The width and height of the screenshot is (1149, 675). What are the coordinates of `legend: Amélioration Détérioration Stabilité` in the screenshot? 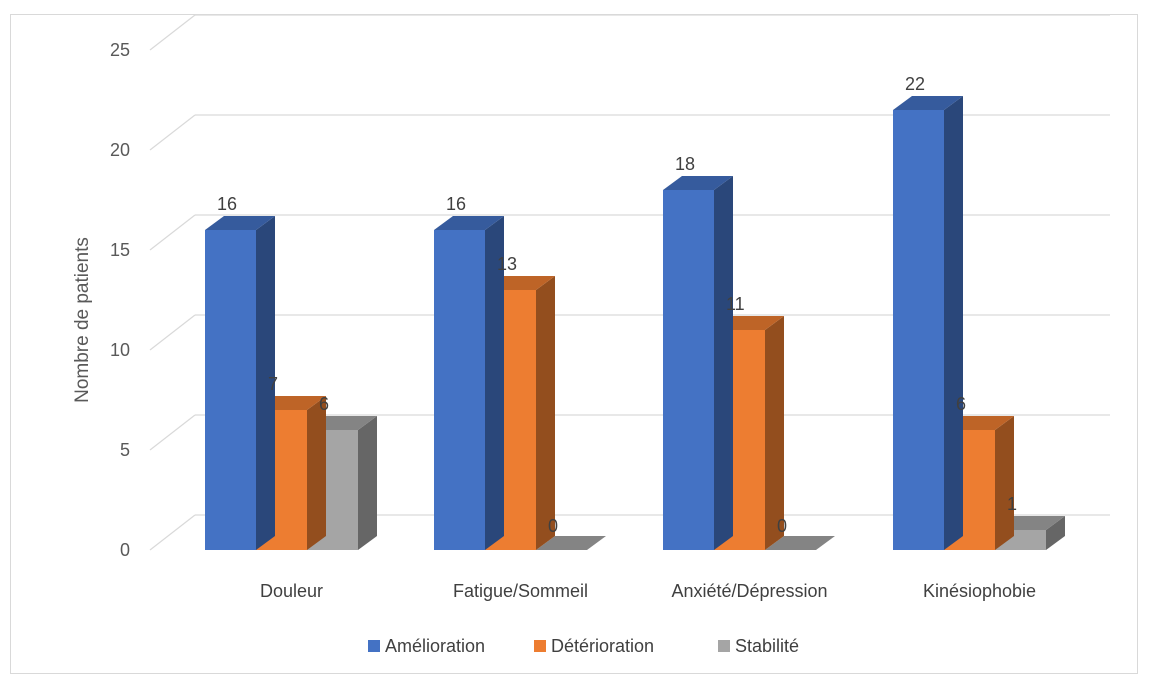 It's located at (583, 646).